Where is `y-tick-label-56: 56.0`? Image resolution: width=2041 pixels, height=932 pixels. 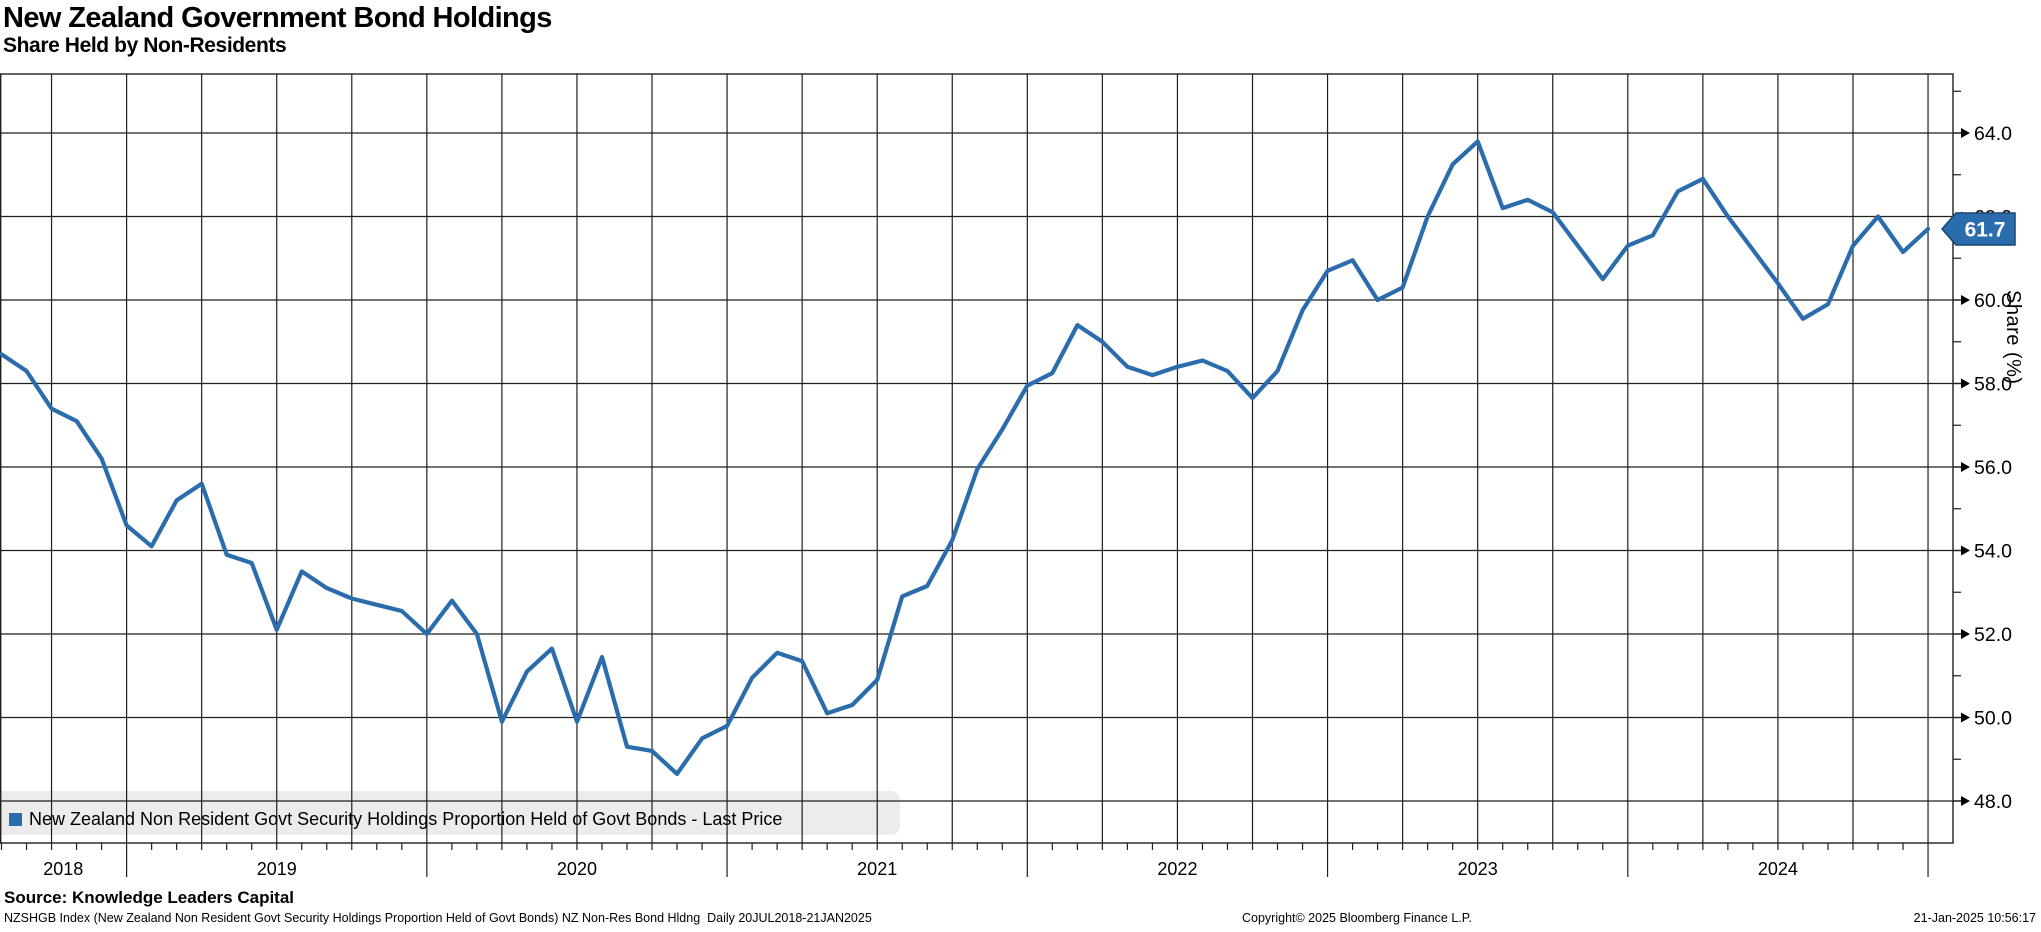
y-tick-label-56: 56.0 is located at coordinates (1993, 468).